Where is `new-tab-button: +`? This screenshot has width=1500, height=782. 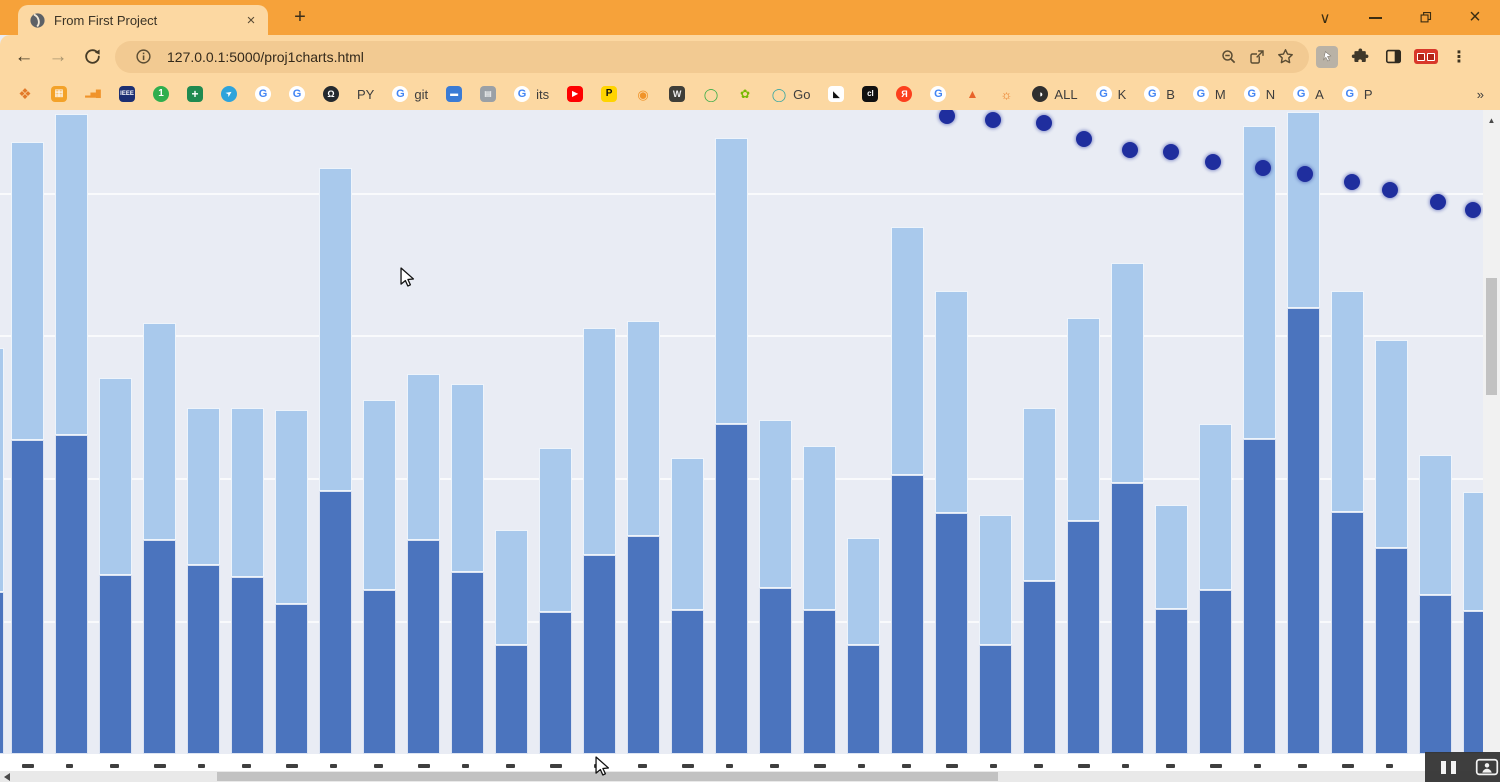 new-tab-button: + is located at coordinates (300, 16).